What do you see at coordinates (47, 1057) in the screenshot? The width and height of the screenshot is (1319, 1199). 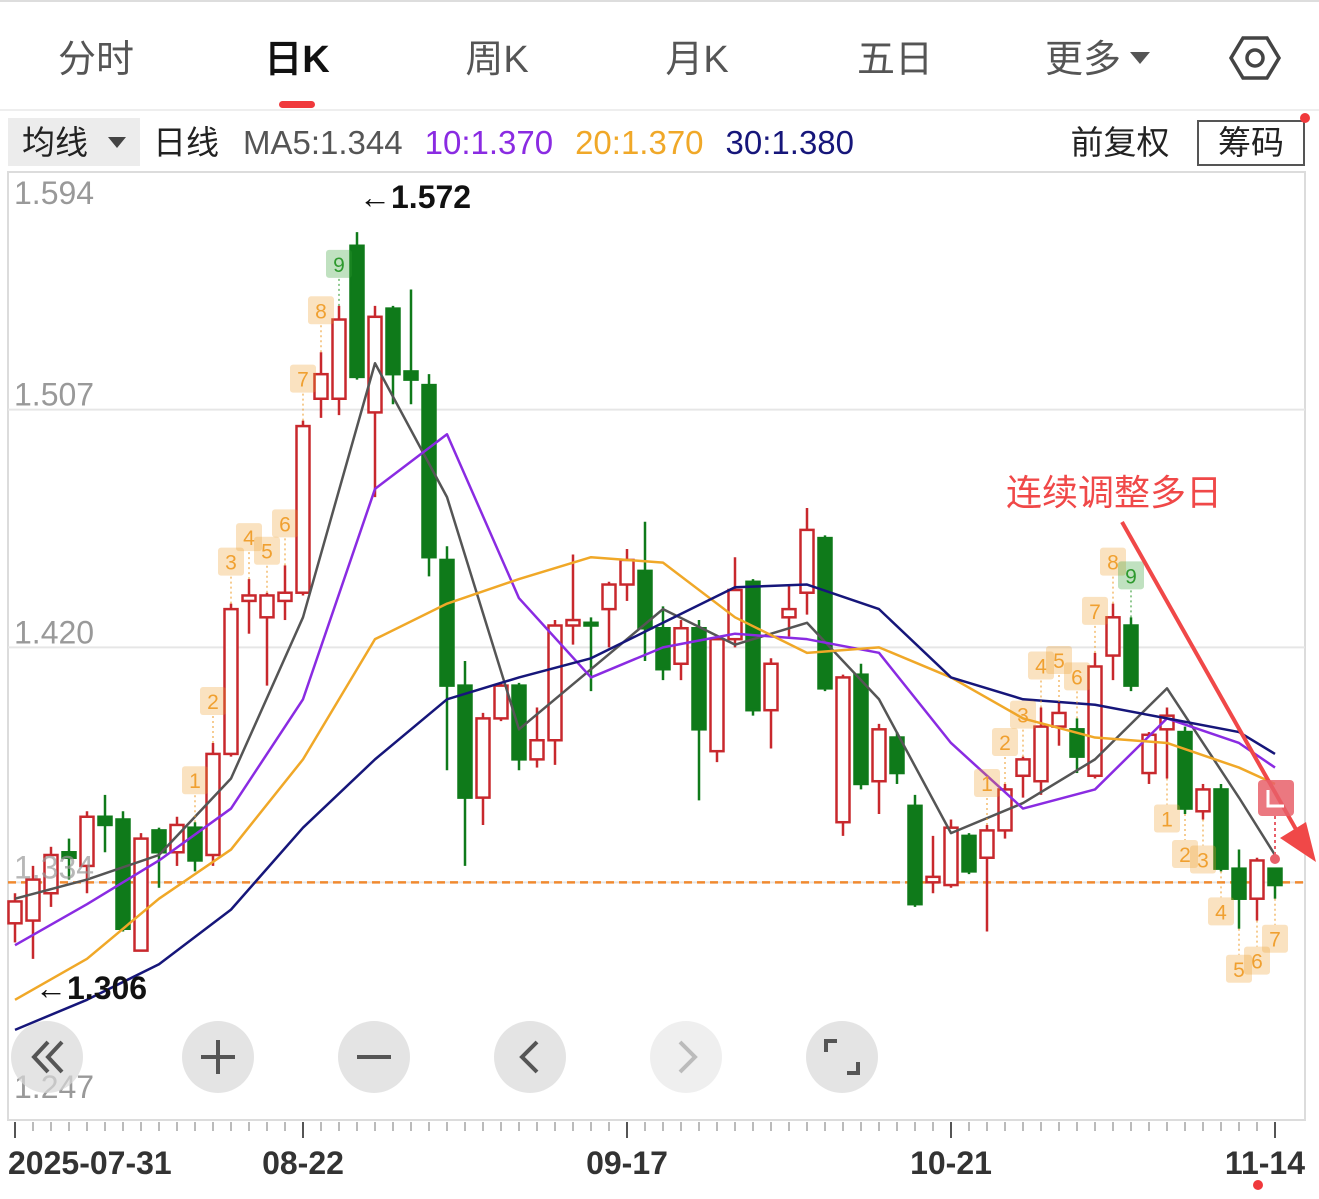 I see `scroll-start-button` at bounding box center [47, 1057].